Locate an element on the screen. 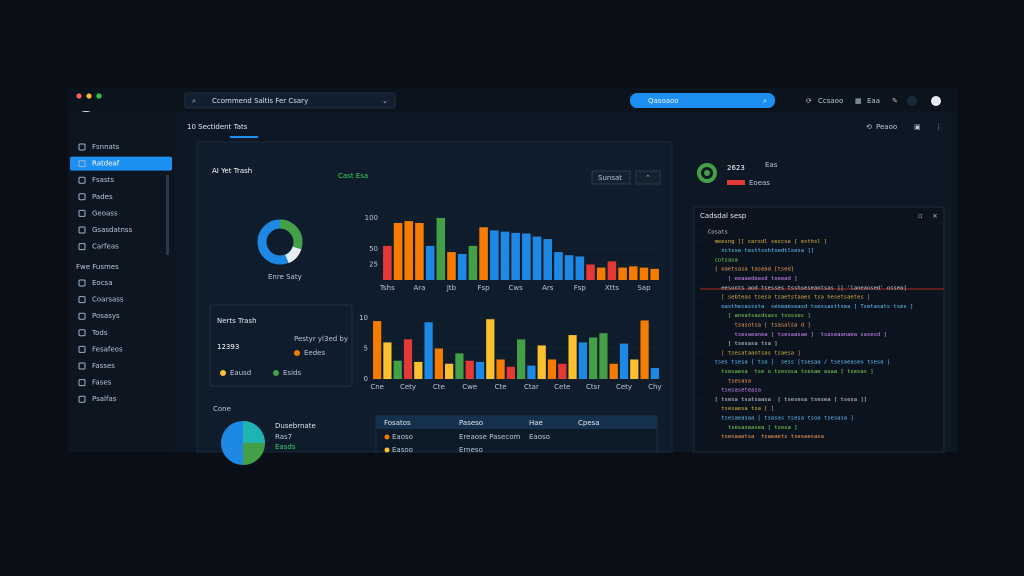 The width and height of the screenshot is (1024, 576). legend-dot is located at coordinates (223, 373).